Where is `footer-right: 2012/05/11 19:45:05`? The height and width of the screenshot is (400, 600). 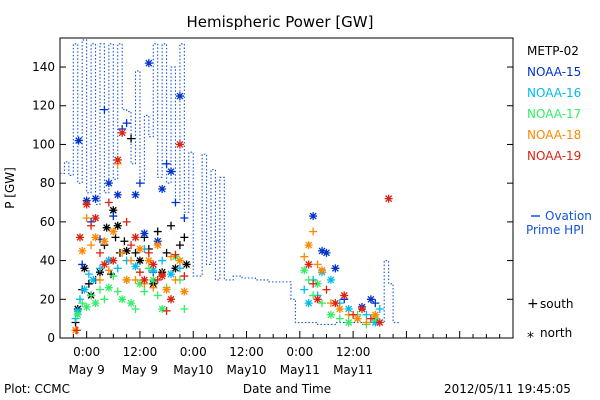
footer-right: 2012/05/11 19:45:05 is located at coordinates (507, 389).